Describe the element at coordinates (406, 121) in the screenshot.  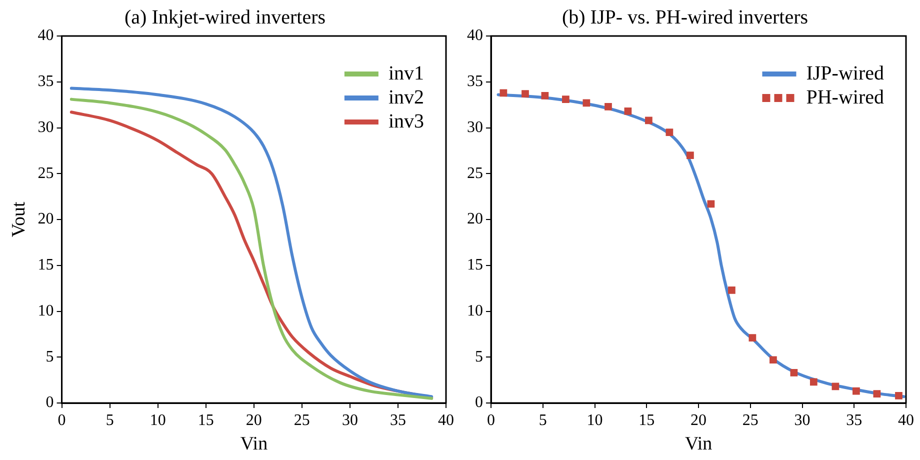
I see `legend-label: inv3` at that location.